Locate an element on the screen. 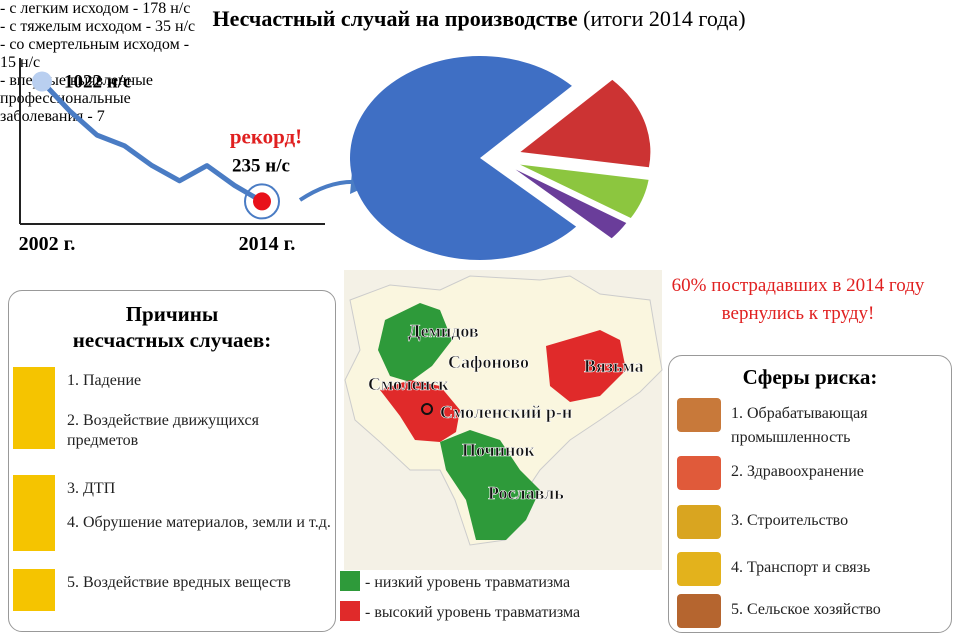  title-main: Несчастный случай на производстве is located at coordinates (395, 18).